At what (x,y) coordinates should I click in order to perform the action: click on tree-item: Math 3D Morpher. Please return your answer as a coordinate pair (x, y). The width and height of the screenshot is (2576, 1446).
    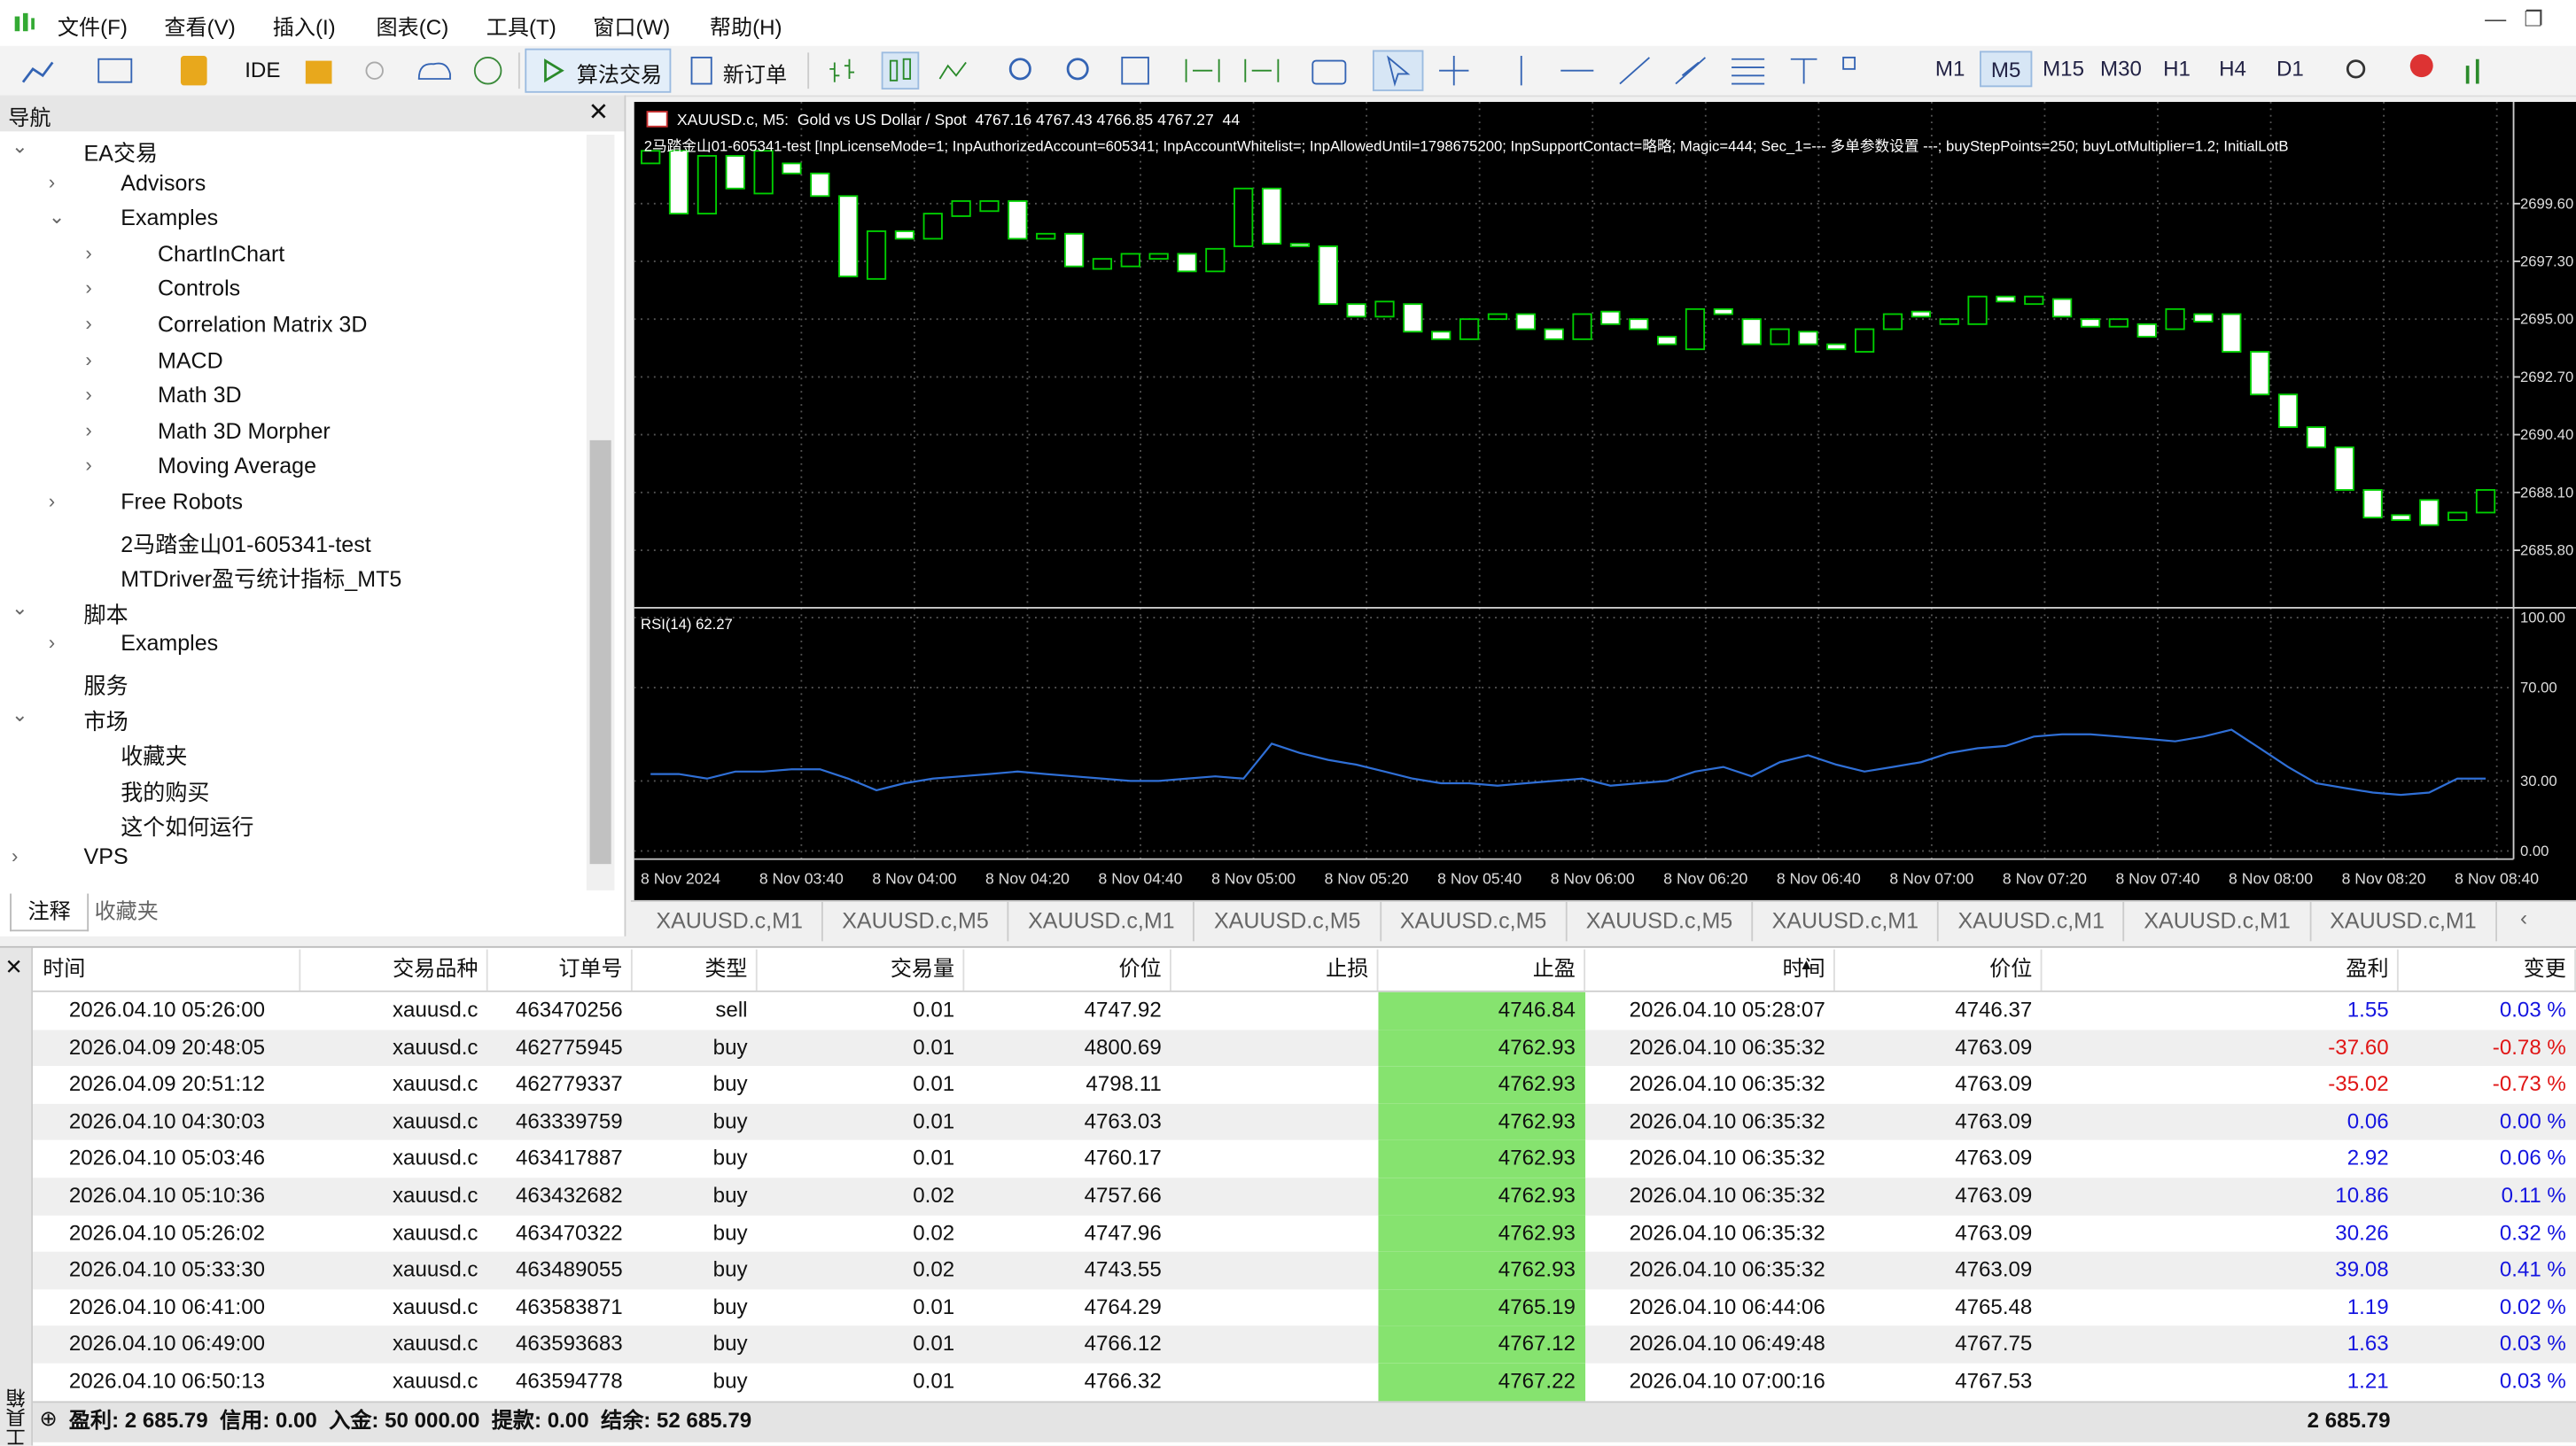
    Looking at the image, I should click on (244, 431).